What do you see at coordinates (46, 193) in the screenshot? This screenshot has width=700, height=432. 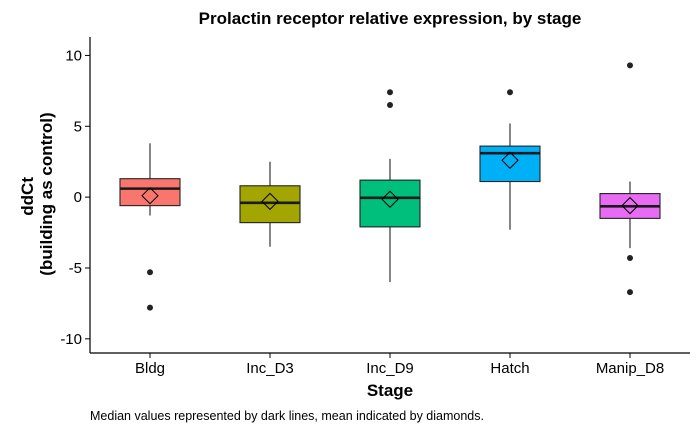 I see `y-axis-title-line-2: (building as control)` at bounding box center [46, 193].